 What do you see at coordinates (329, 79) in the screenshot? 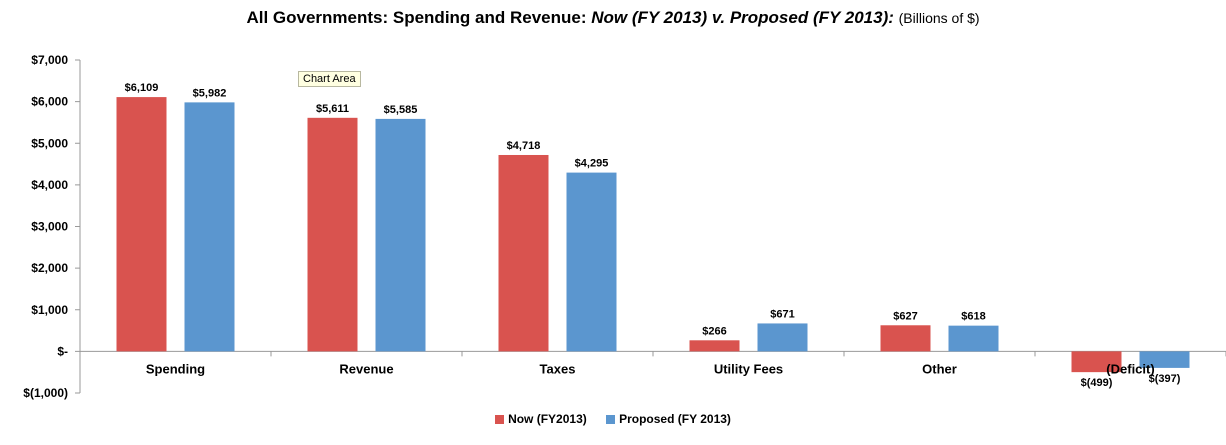
I see `chart-area-tooltip: Chart Area` at bounding box center [329, 79].